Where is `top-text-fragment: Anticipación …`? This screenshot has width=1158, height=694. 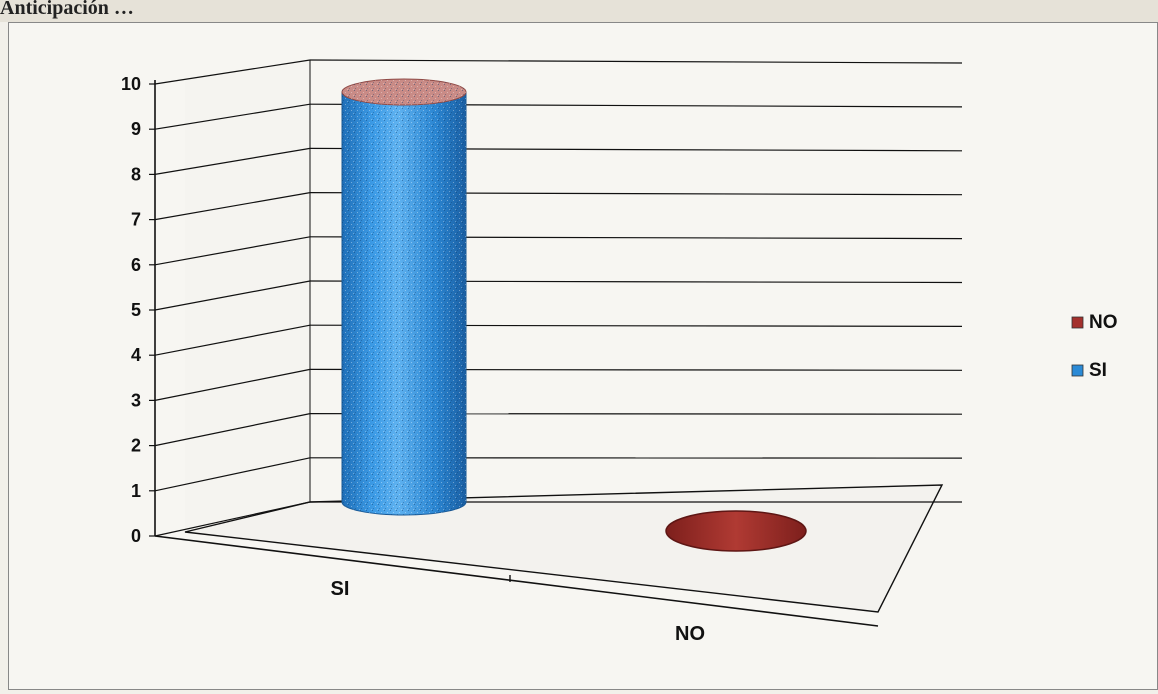 top-text-fragment: Anticipación … is located at coordinates (67, 9).